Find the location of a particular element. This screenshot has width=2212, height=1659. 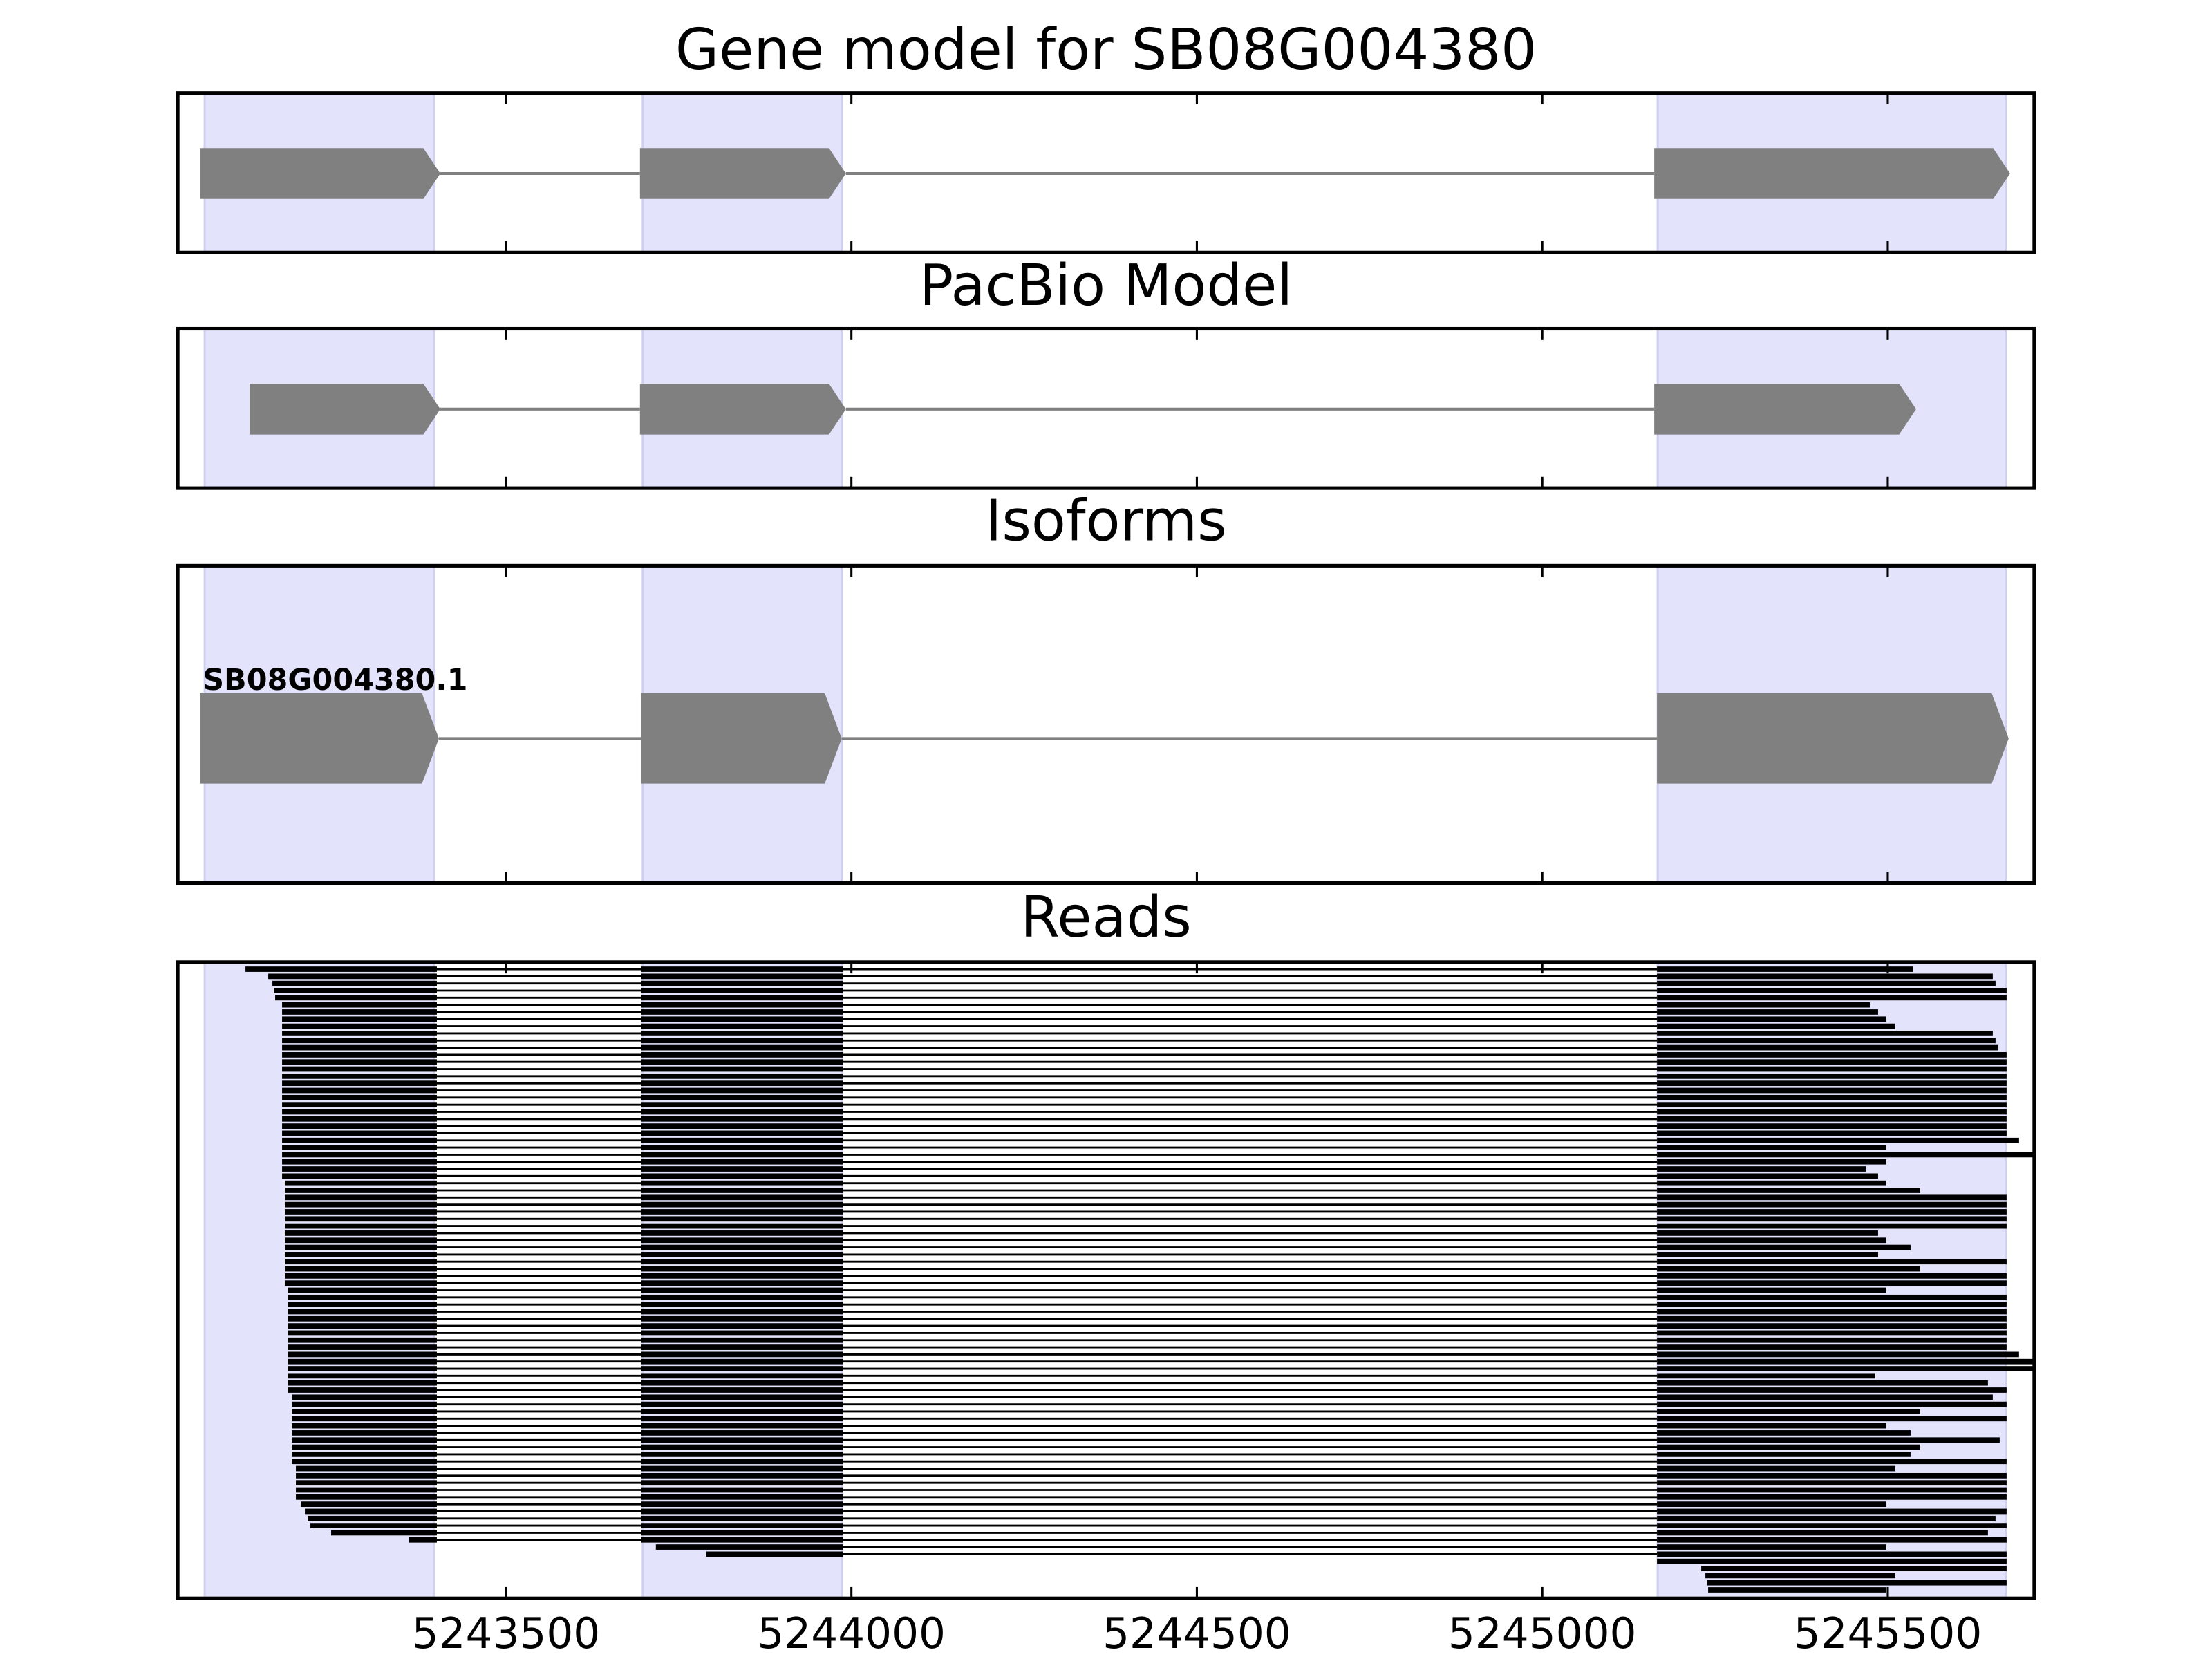

x-tick-label: 5245500 is located at coordinates (1888, 1633).